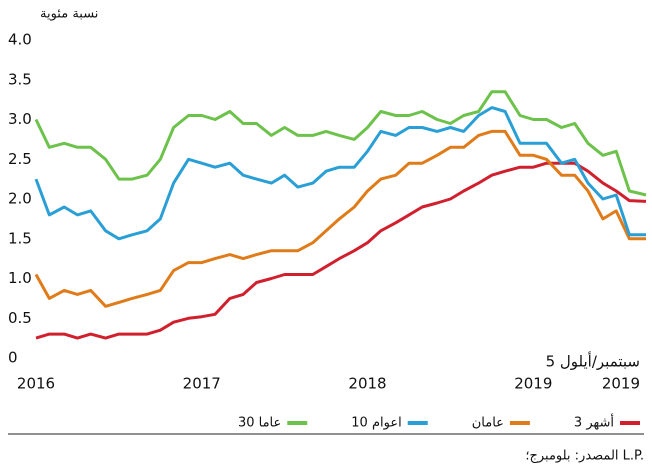 The width and height of the screenshot is (652, 468). What do you see at coordinates (69, 14) in the screenshot?
I see `y-axis-label: نسبة مئوية` at bounding box center [69, 14].